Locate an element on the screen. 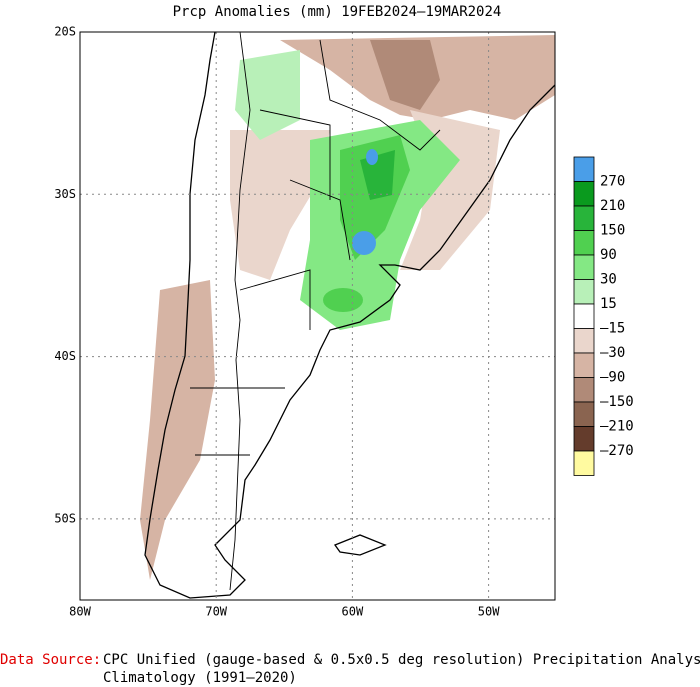 The height and width of the screenshot is (687, 700). legend-label: 210 is located at coordinates (612, 206).